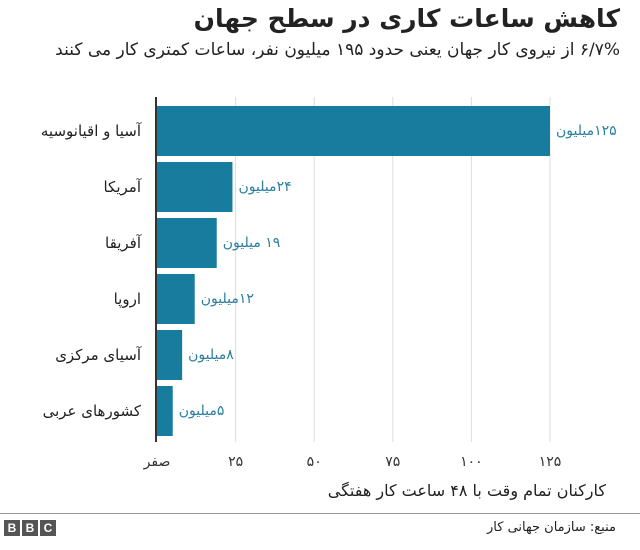  I want to click on data-label: ۱۲۵میلیون, so click(586, 131).